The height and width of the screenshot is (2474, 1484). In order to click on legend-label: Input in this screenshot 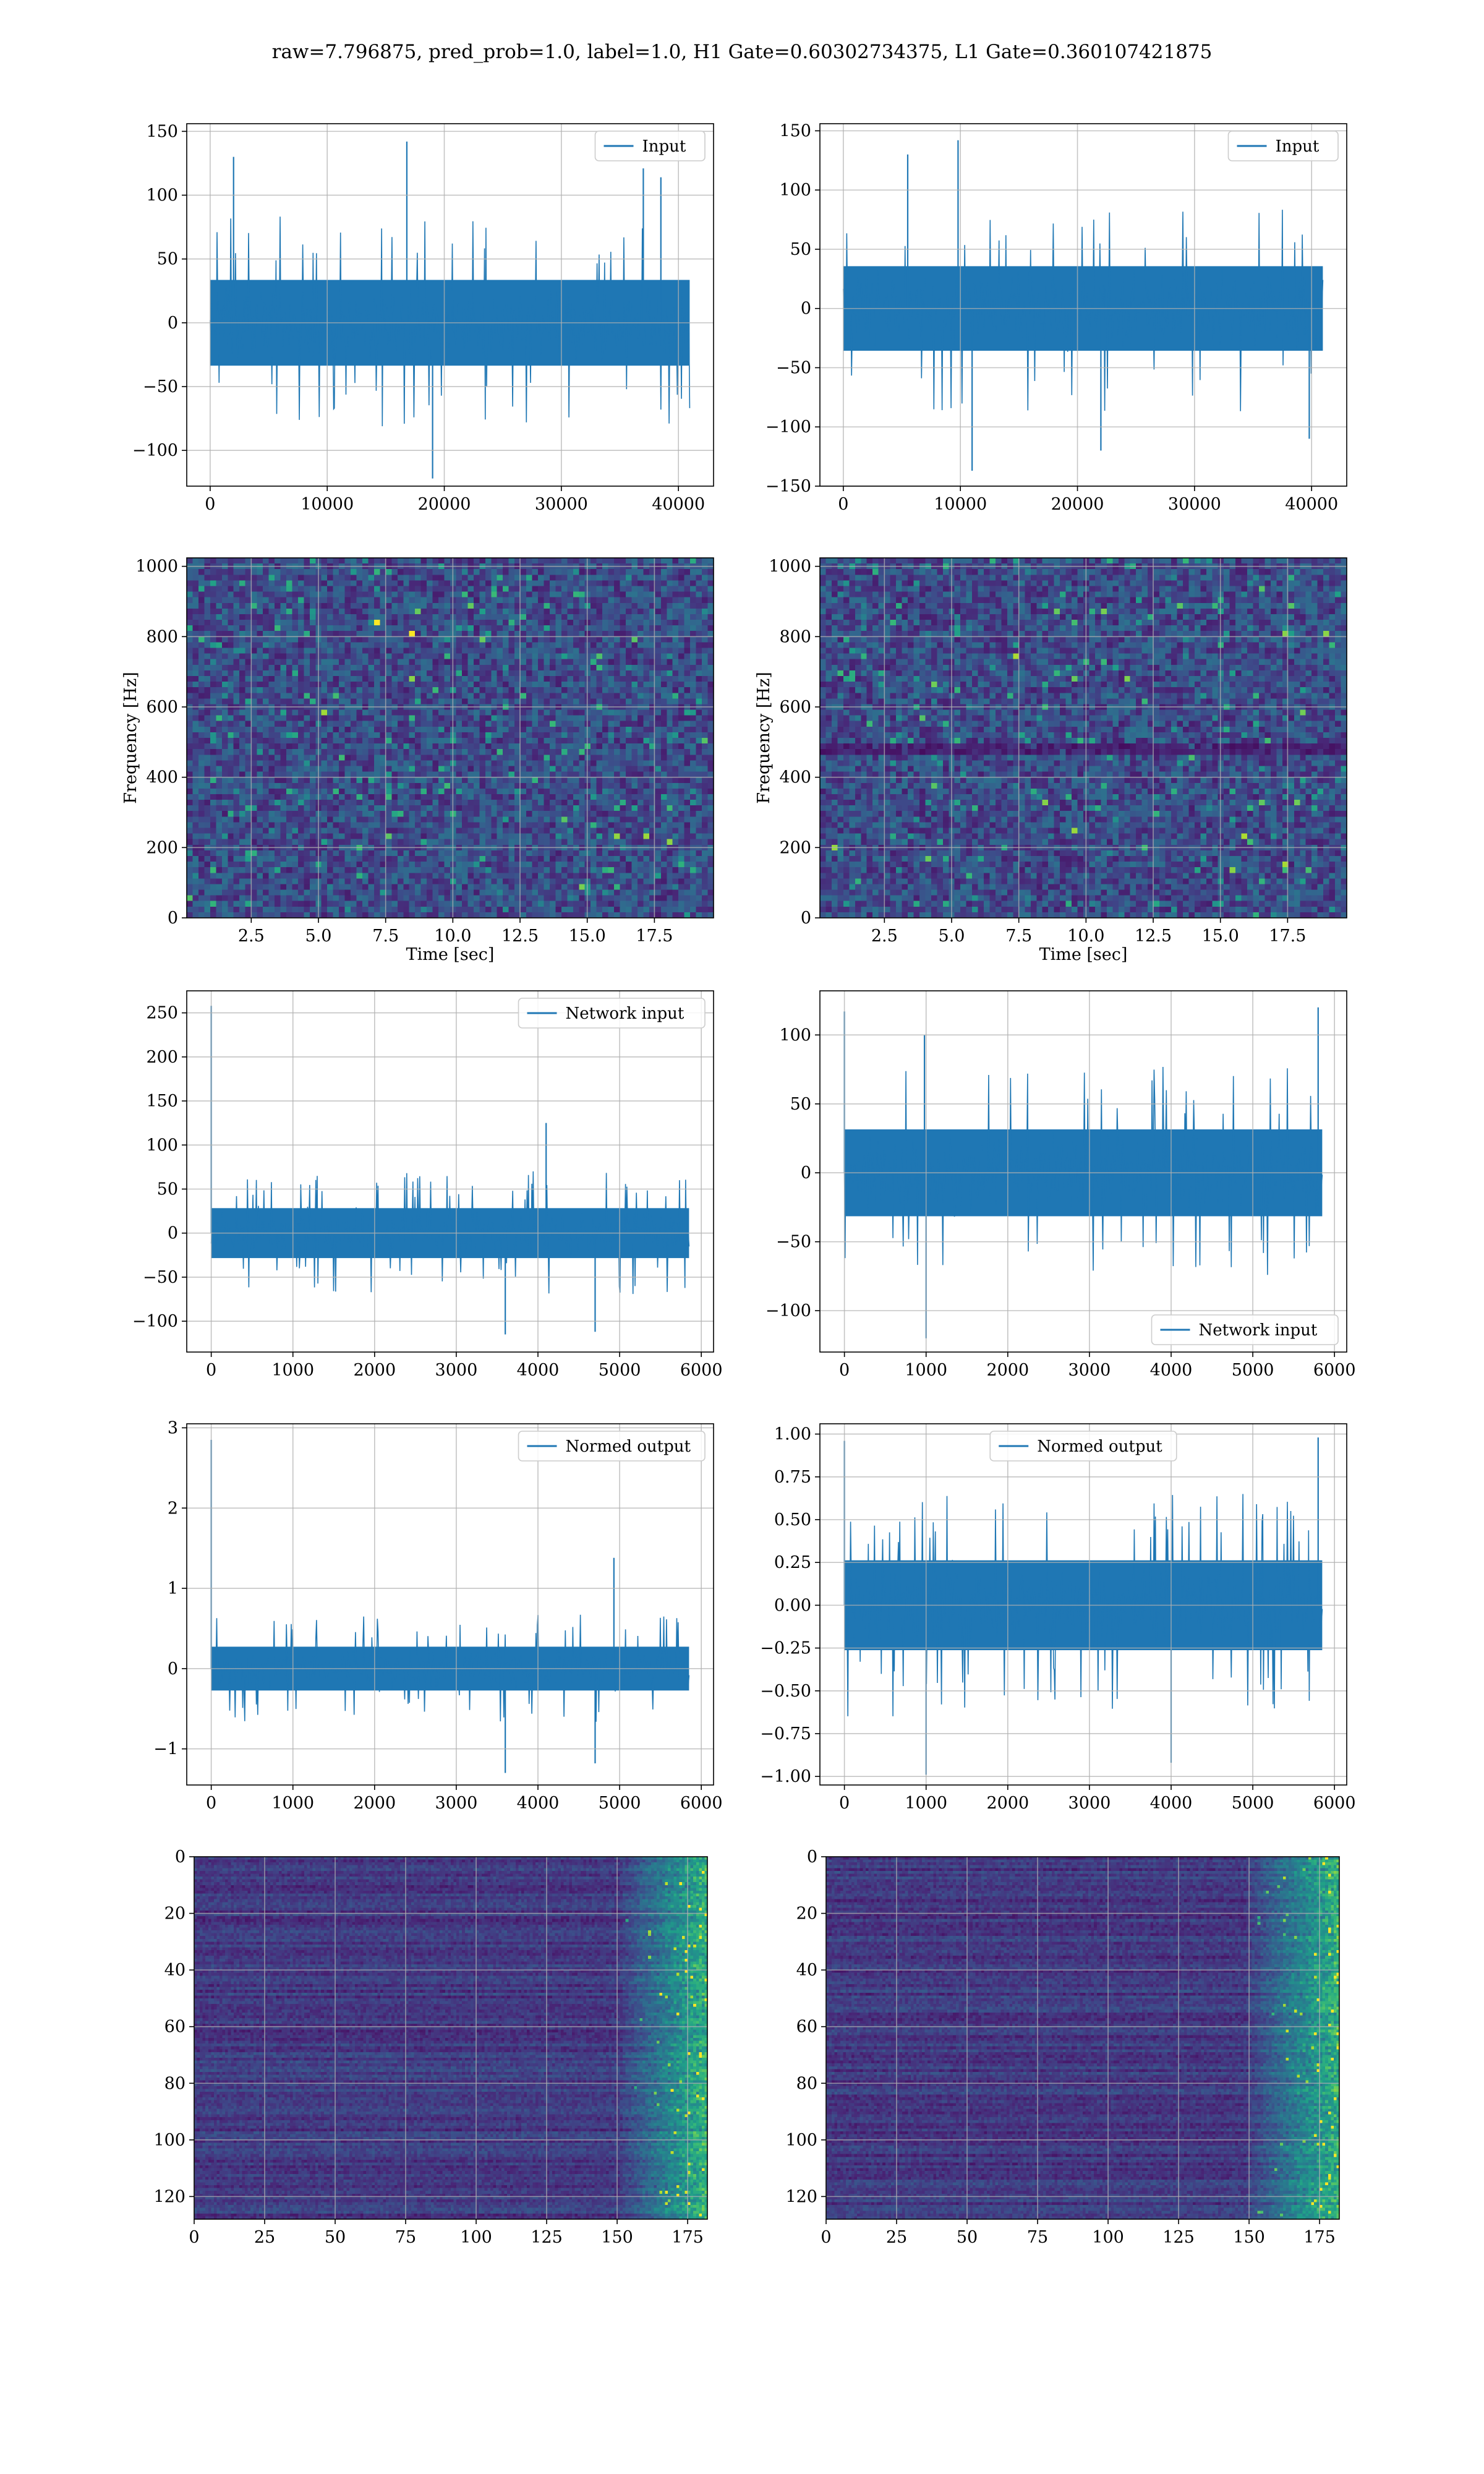, I will do `click(664, 146)`.